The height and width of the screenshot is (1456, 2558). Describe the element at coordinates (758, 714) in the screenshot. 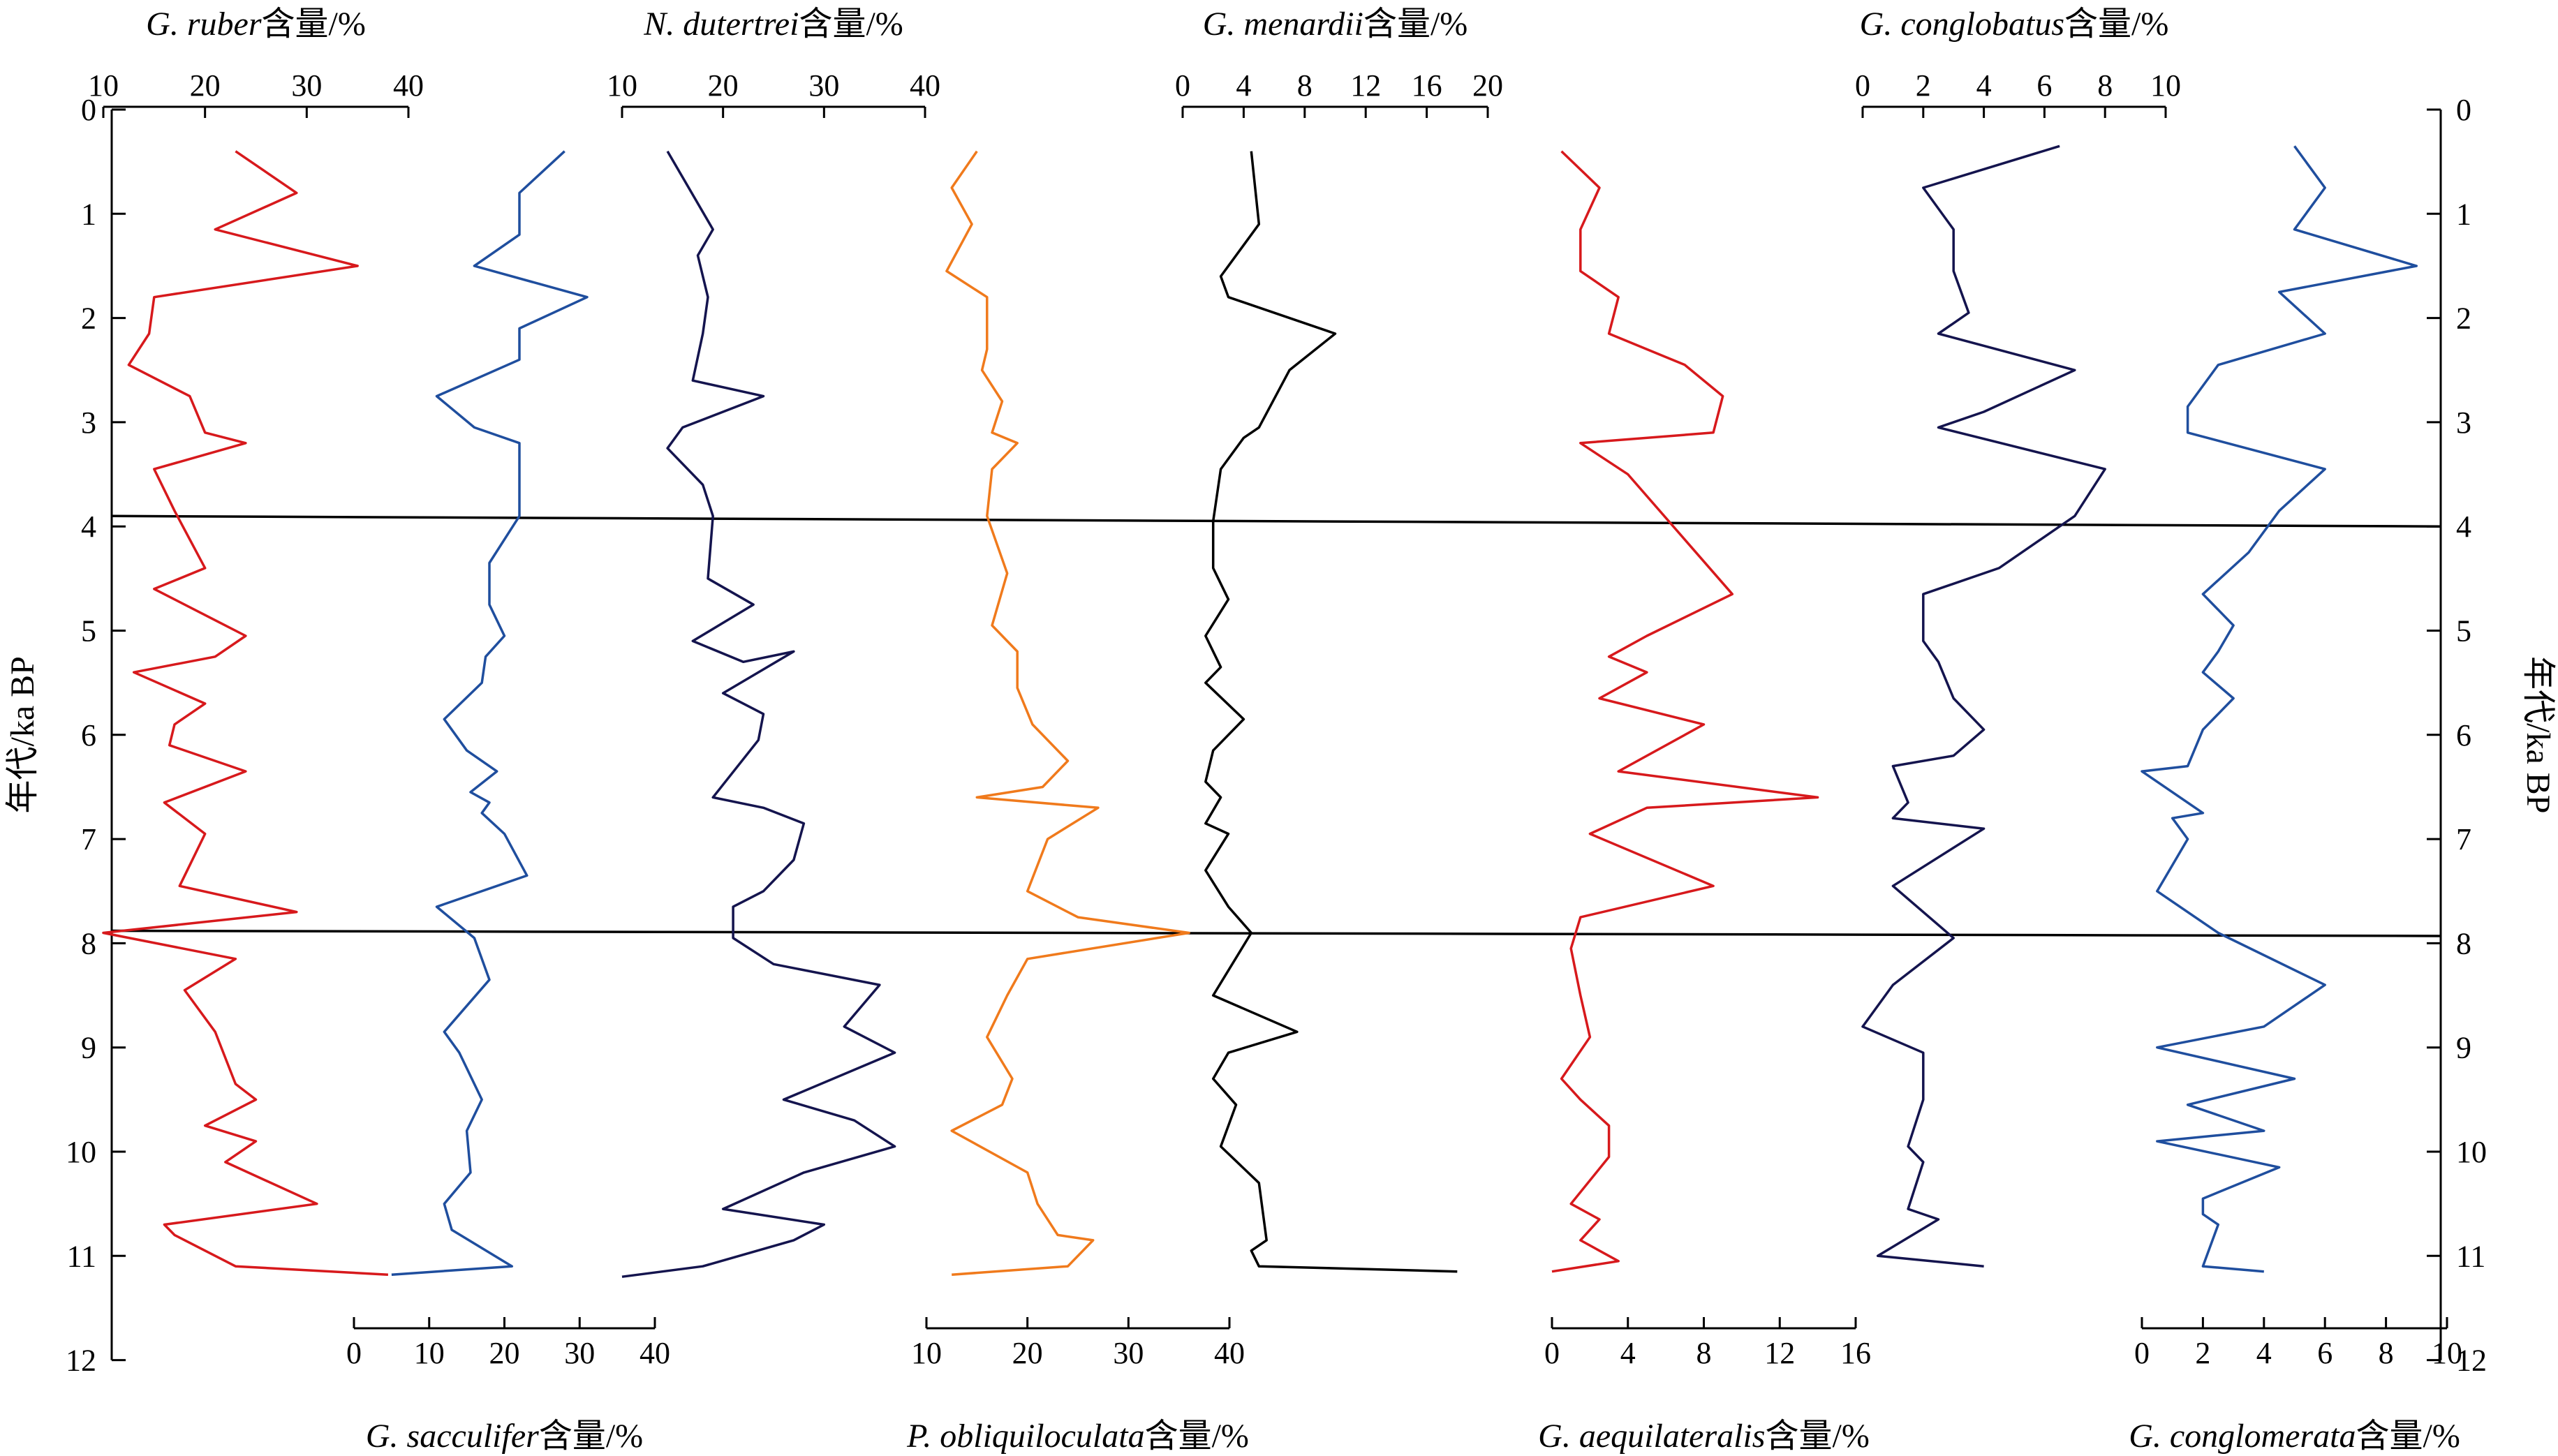

I see `series-line-n-dutertrei` at that location.